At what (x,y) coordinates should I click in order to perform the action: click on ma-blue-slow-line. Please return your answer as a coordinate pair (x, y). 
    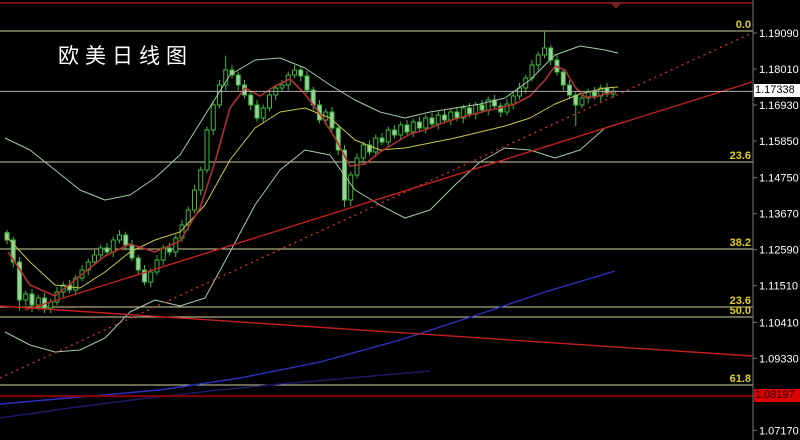
    Looking at the image, I should click on (215, 394).